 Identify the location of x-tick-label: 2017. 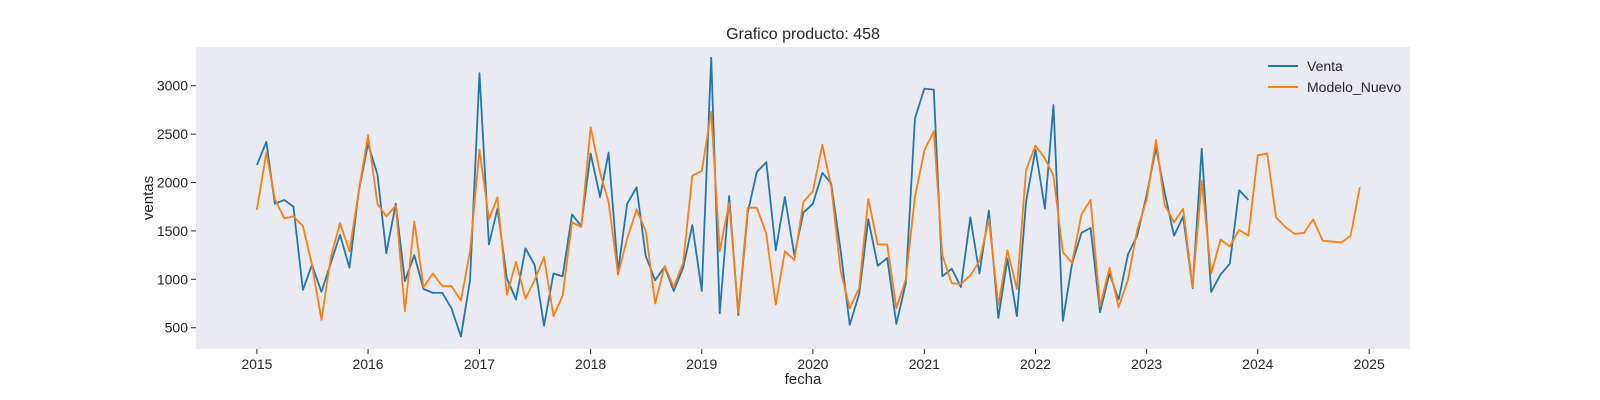
(479, 364).